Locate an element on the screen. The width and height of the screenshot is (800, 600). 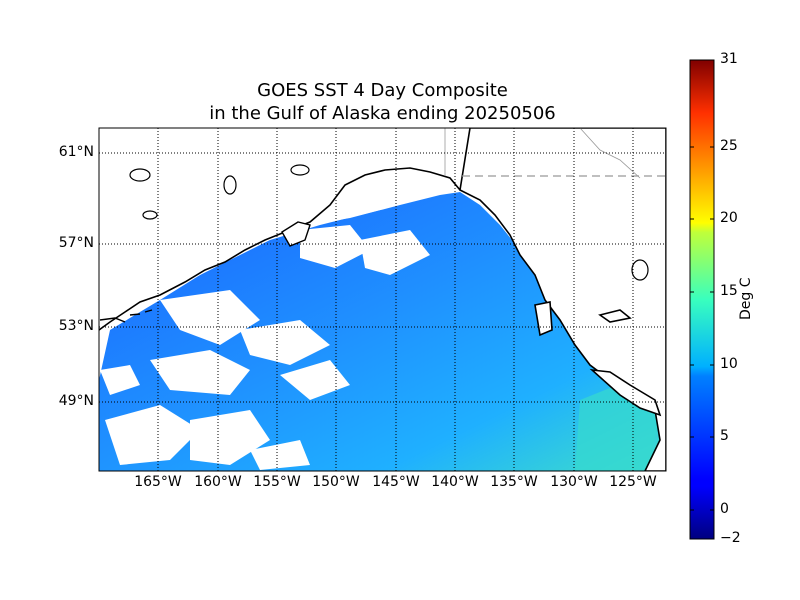
map-title-line1: GOES SST 4 Day Composite is located at coordinates (382, 90).